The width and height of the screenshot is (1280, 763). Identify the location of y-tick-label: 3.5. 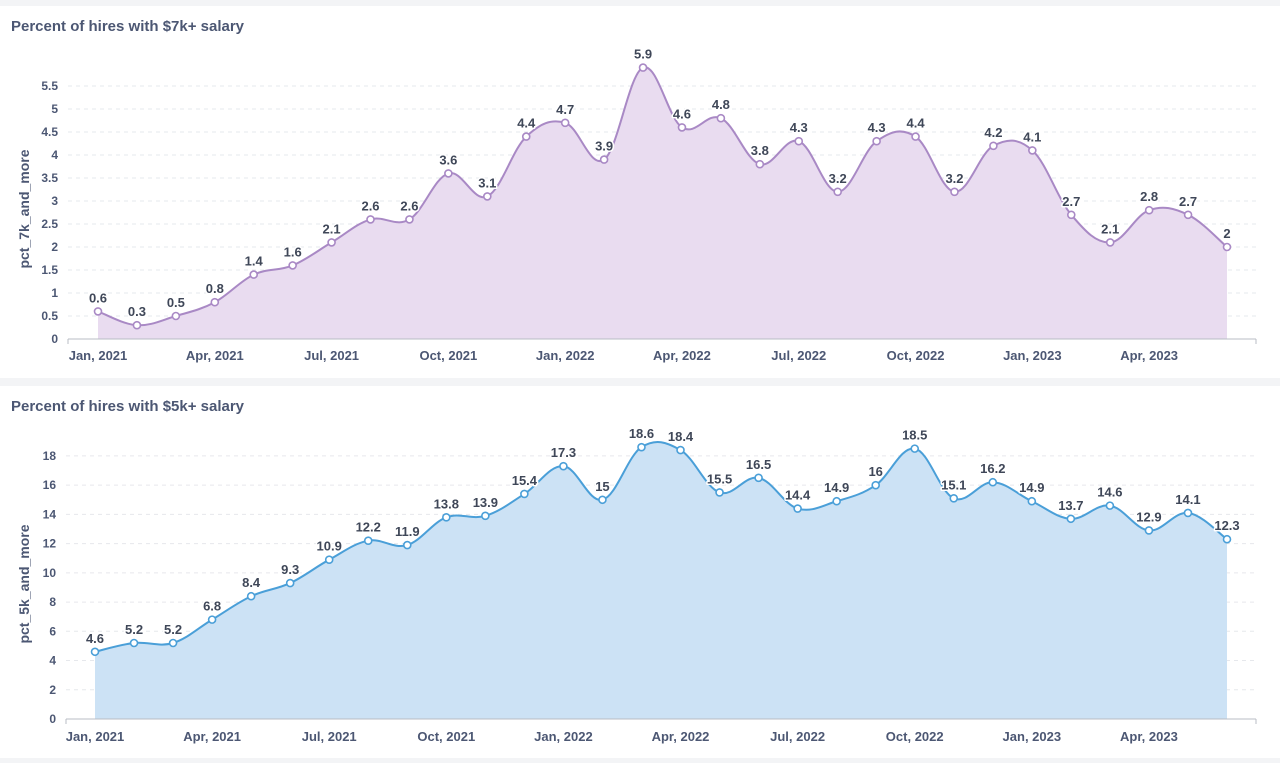
(49, 178).